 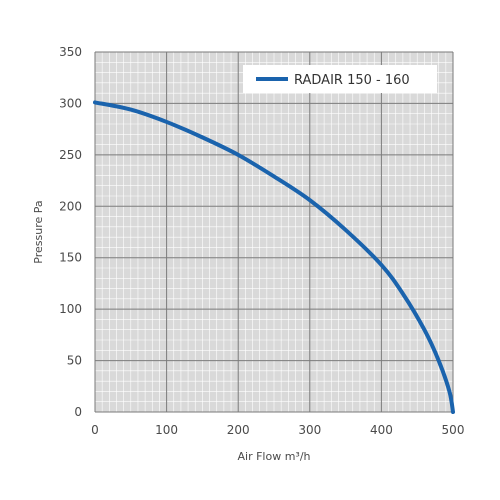 I want to click on y-tick-label: 200, so click(x=70, y=206).